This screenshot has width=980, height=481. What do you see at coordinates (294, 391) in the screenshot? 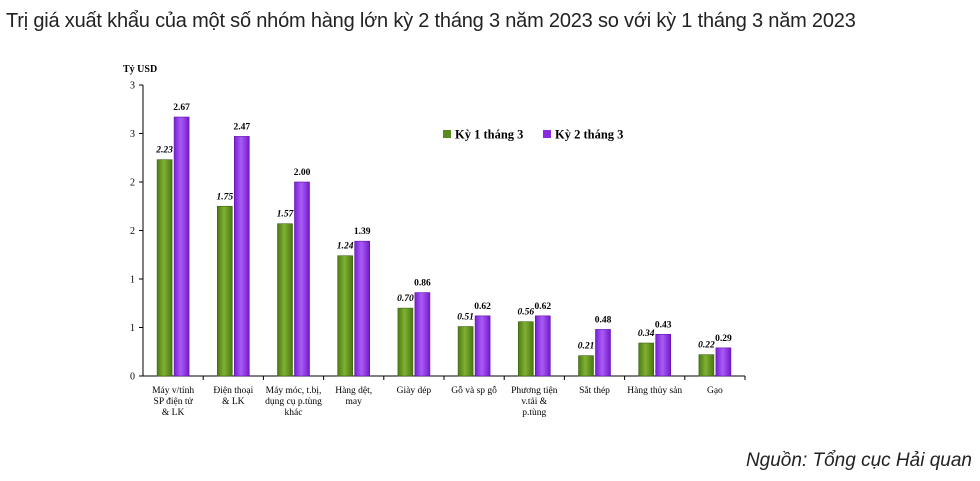
I see `x-tick-label-line: Máy móc, t.bị,` at bounding box center [294, 391].